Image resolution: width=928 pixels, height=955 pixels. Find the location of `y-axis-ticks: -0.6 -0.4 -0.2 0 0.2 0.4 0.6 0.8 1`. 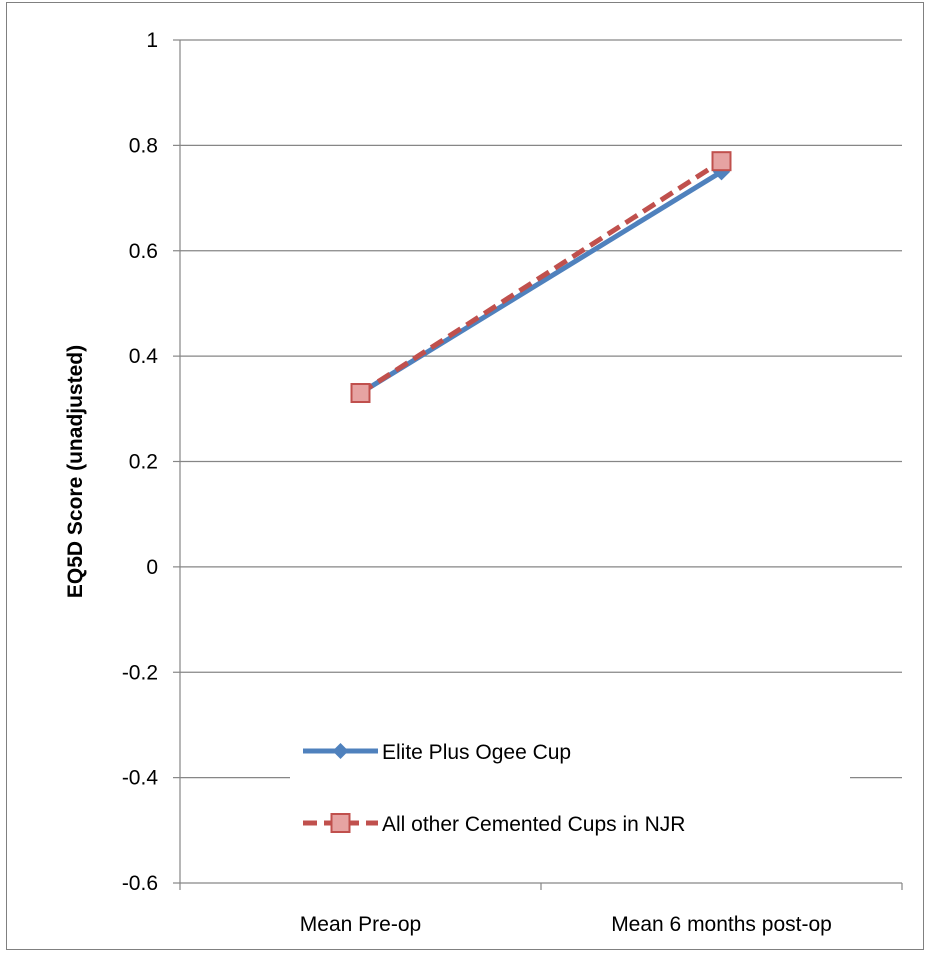

y-axis-ticks: -0.6 -0.4 -0.2 0 0.2 0.4 0.6 0.8 1 is located at coordinates (151, 462).